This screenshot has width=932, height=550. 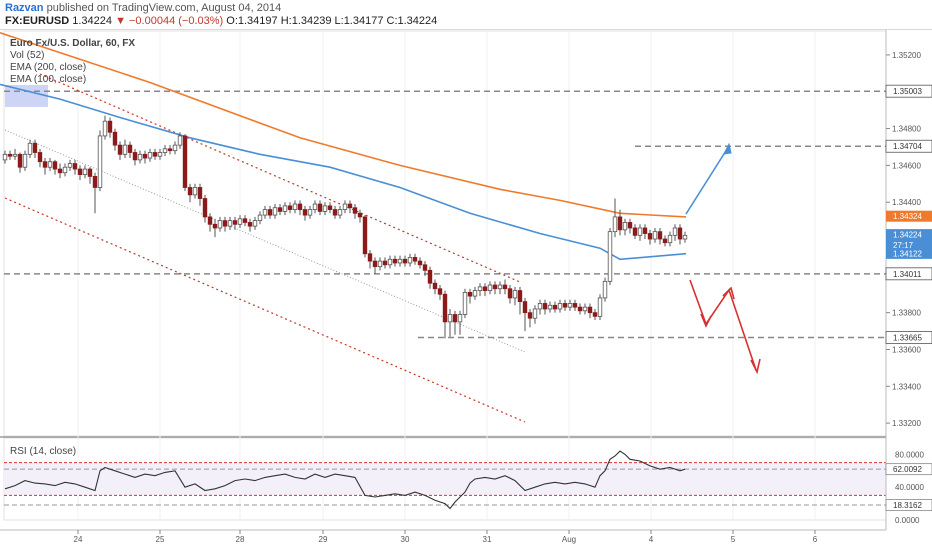 I want to click on price-tick-label: 1.33800, so click(x=906, y=313).